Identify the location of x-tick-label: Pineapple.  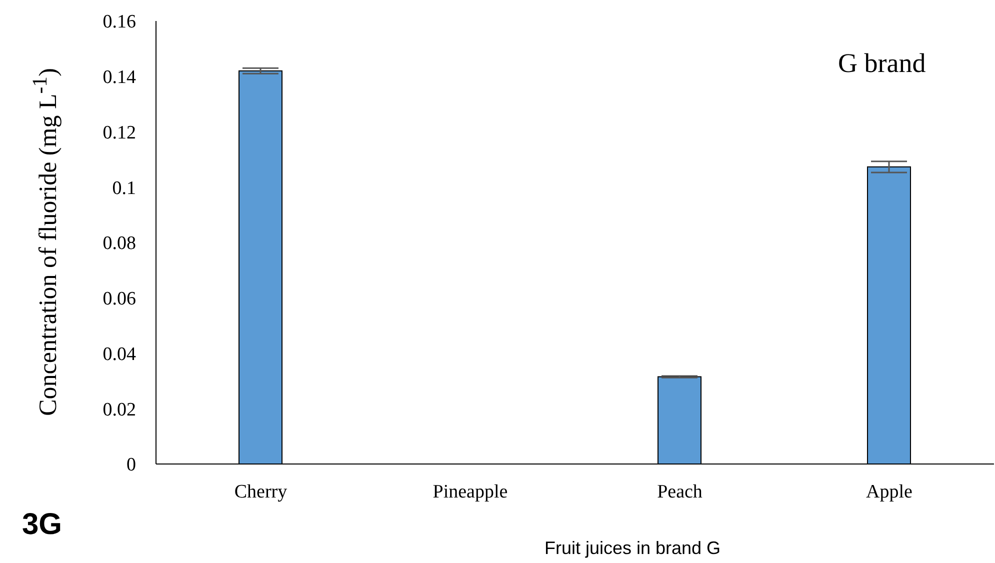
(470, 491).